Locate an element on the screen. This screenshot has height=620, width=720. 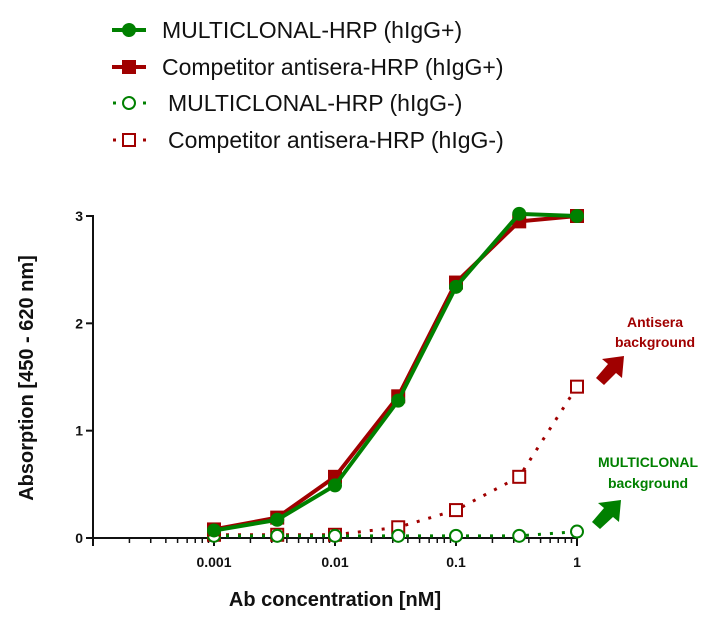
y-tick-label: 3 is located at coordinates (79, 216).